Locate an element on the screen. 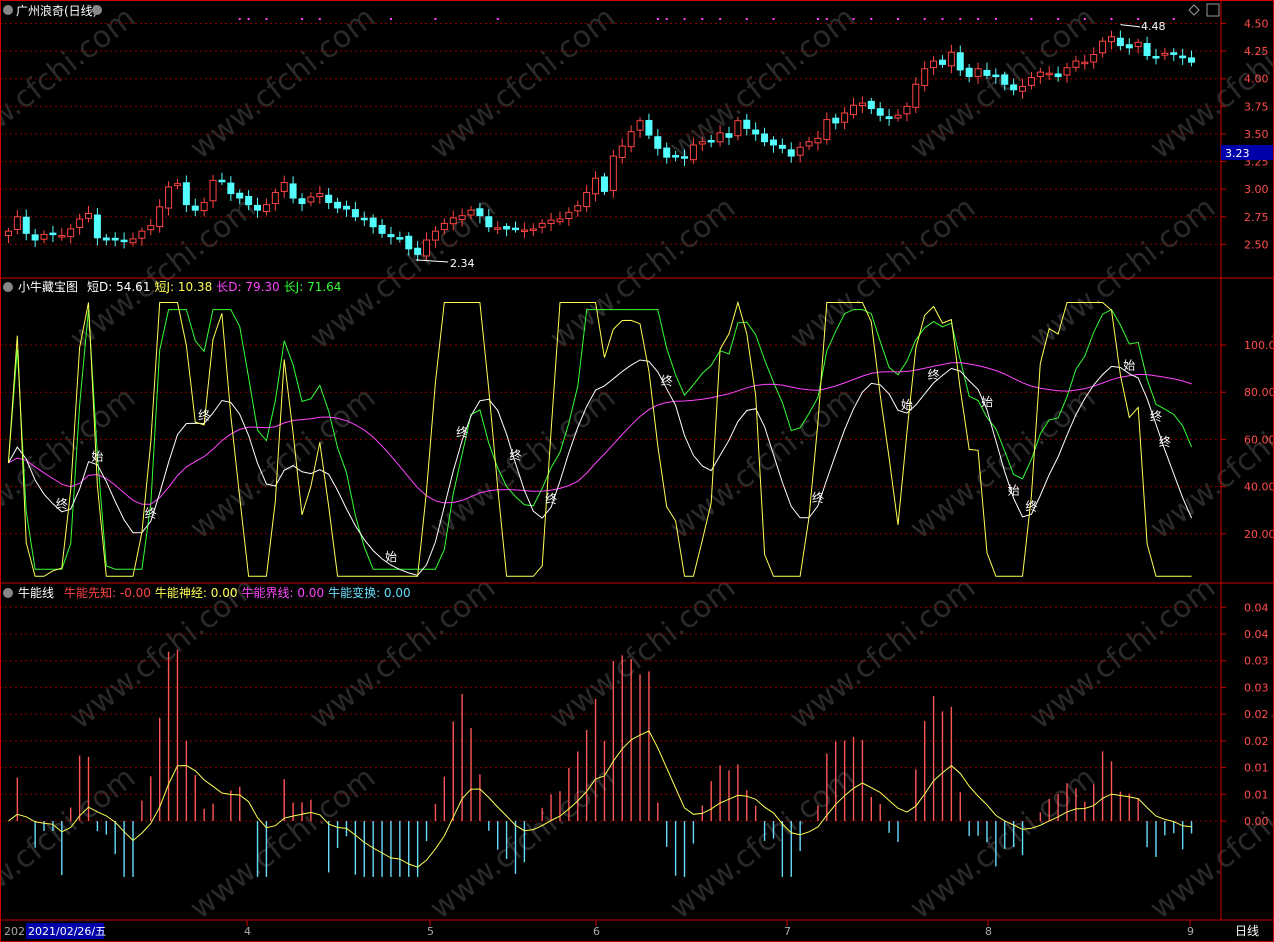 Image resolution: width=1274 pixels, height=942 pixels. dropdown-icon is located at coordinates (97, 10).